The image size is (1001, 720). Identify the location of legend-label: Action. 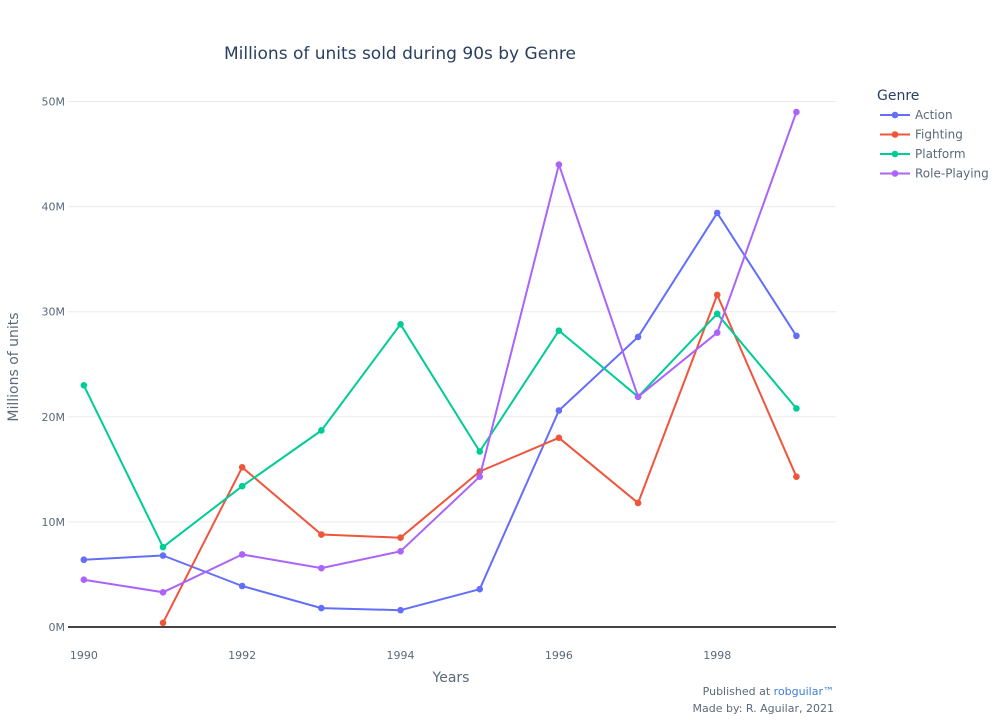
(934, 115).